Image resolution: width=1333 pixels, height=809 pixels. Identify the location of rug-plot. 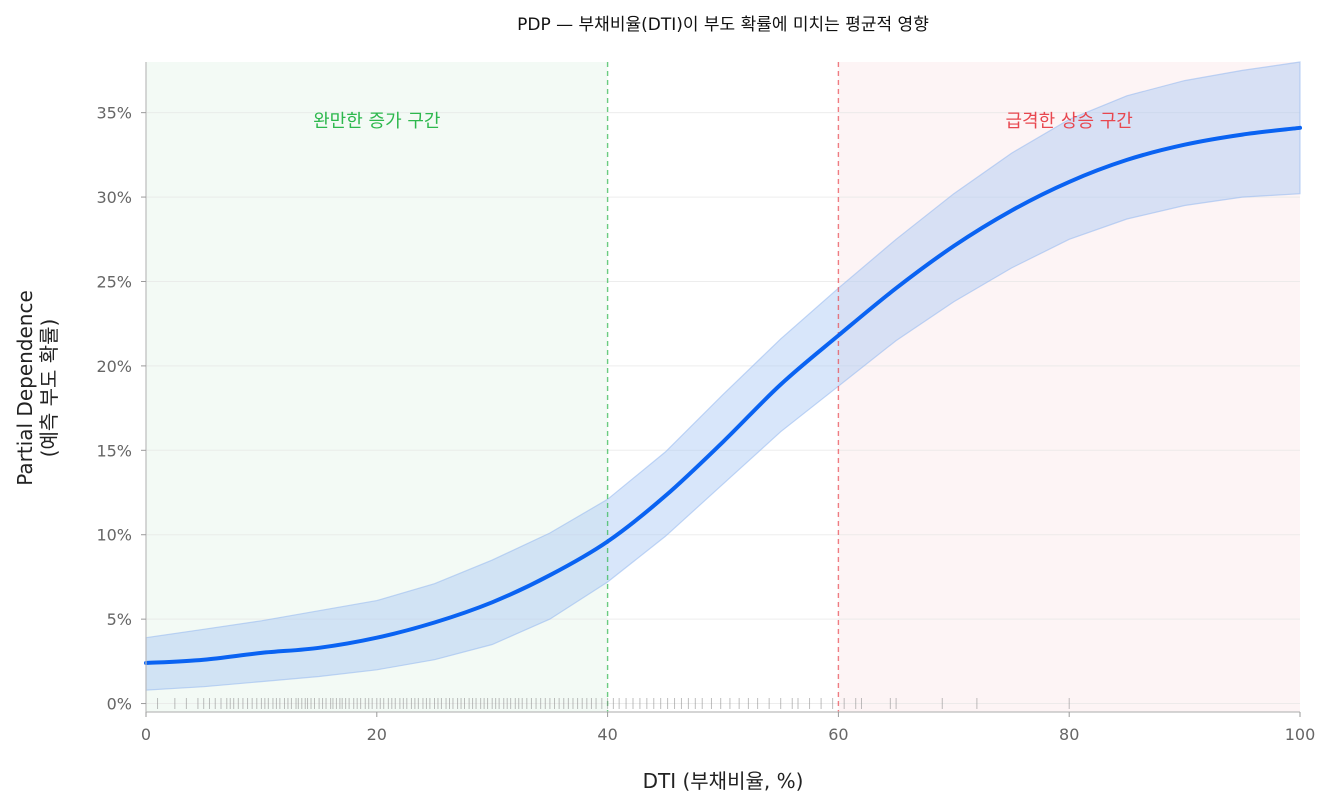
(613, 703).